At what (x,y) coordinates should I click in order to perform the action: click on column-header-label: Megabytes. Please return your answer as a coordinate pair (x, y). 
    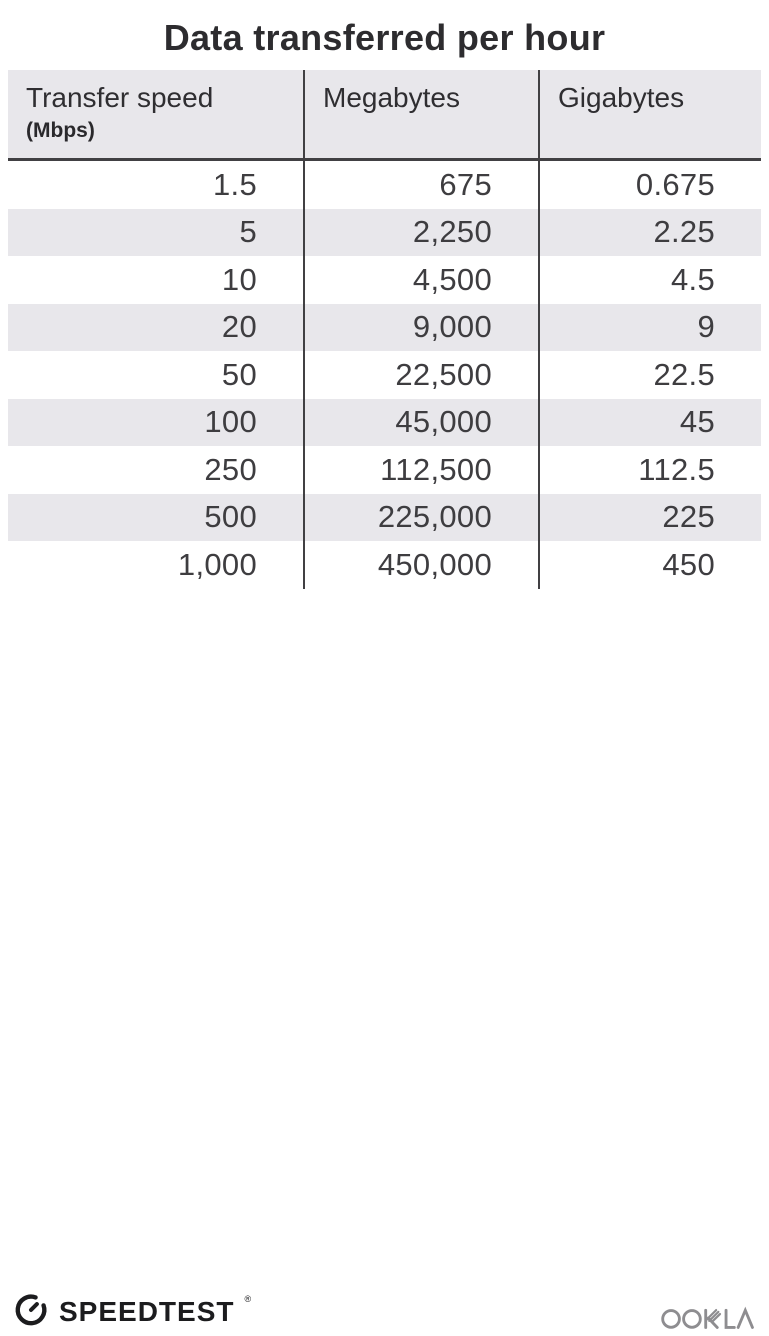
    Looking at the image, I should click on (391, 97).